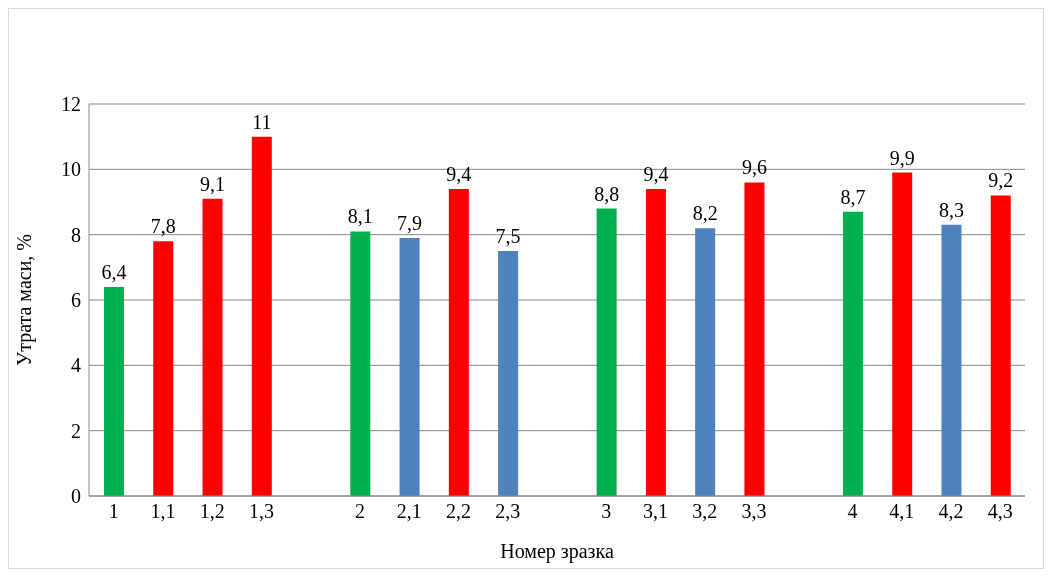  I want to click on data-label: 9,9, so click(902, 157).